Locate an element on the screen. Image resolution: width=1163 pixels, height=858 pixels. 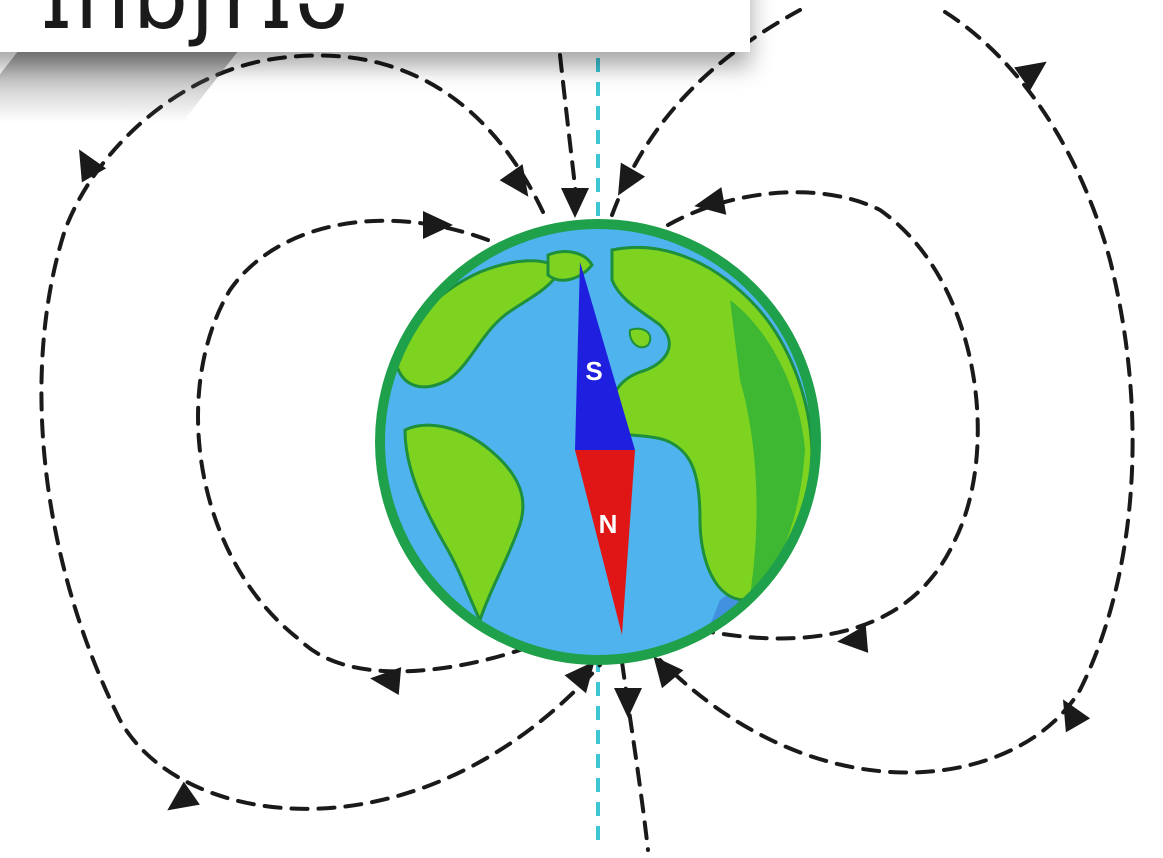
field-line-bottom-center is located at coordinates (635, 756).